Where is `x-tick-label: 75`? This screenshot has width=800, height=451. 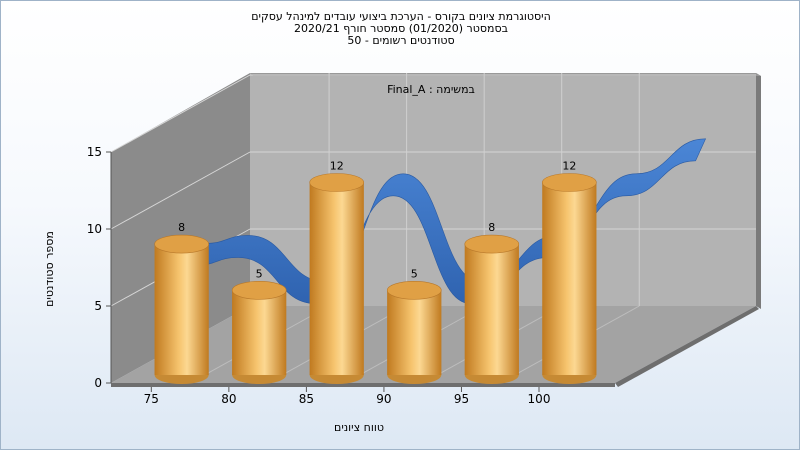
x-tick-label: 75 is located at coordinates (151, 399).